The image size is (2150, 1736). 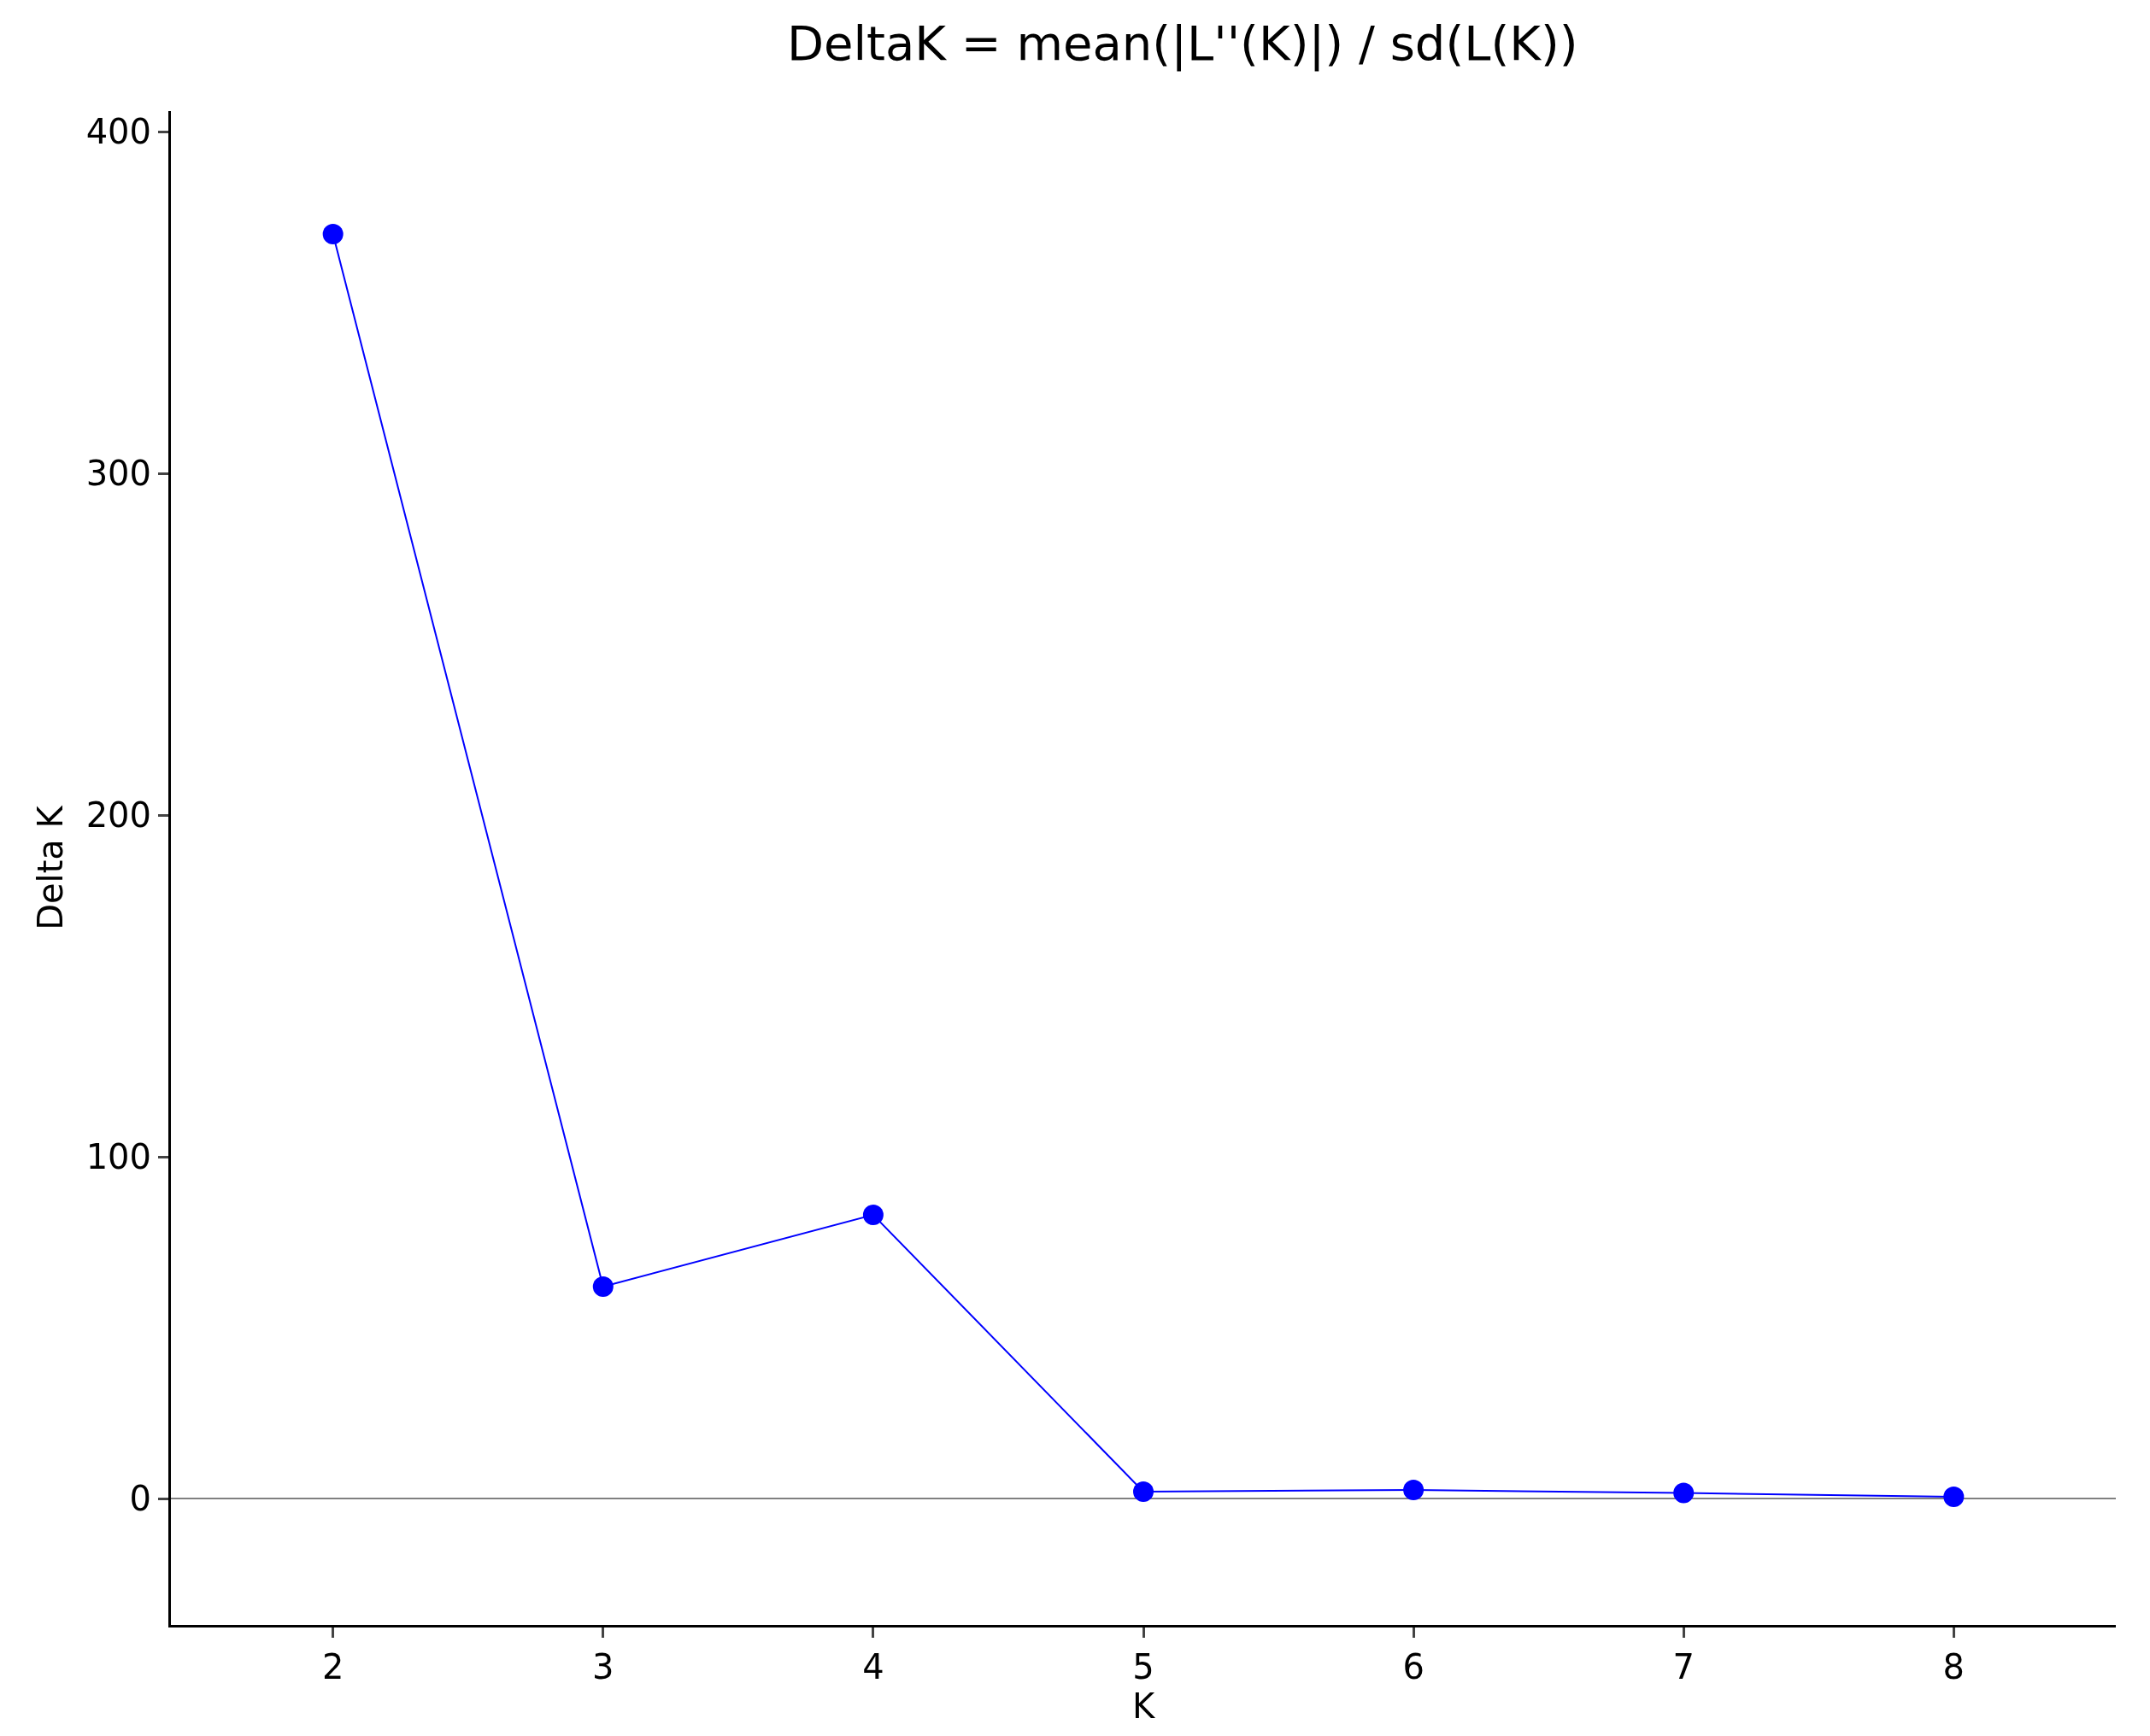 What do you see at coordinates (51, 867) in the screenshot?
I see `y-axis-title: Delta K` at bounding box center [51, 867].